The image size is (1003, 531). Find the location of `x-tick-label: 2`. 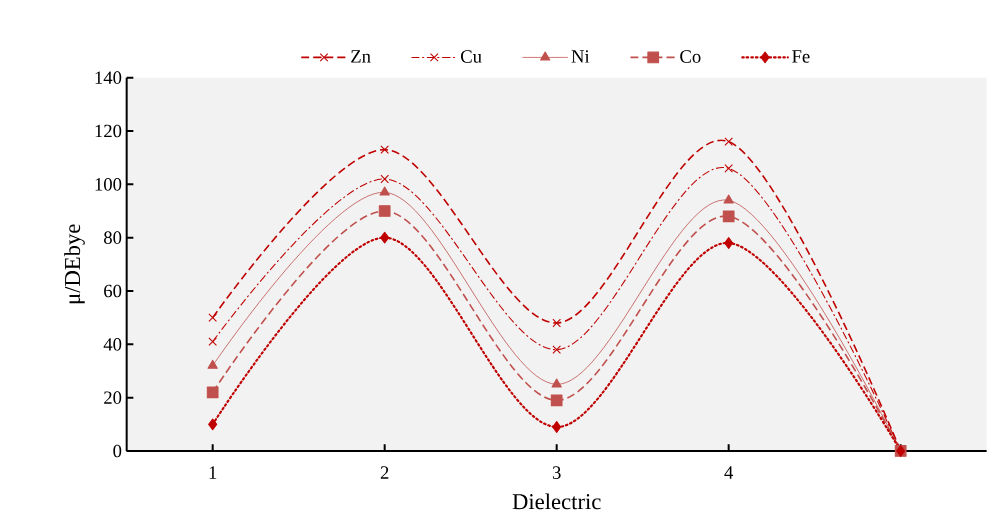

x-tick-label: 2 is located at coordinates (384, 472).